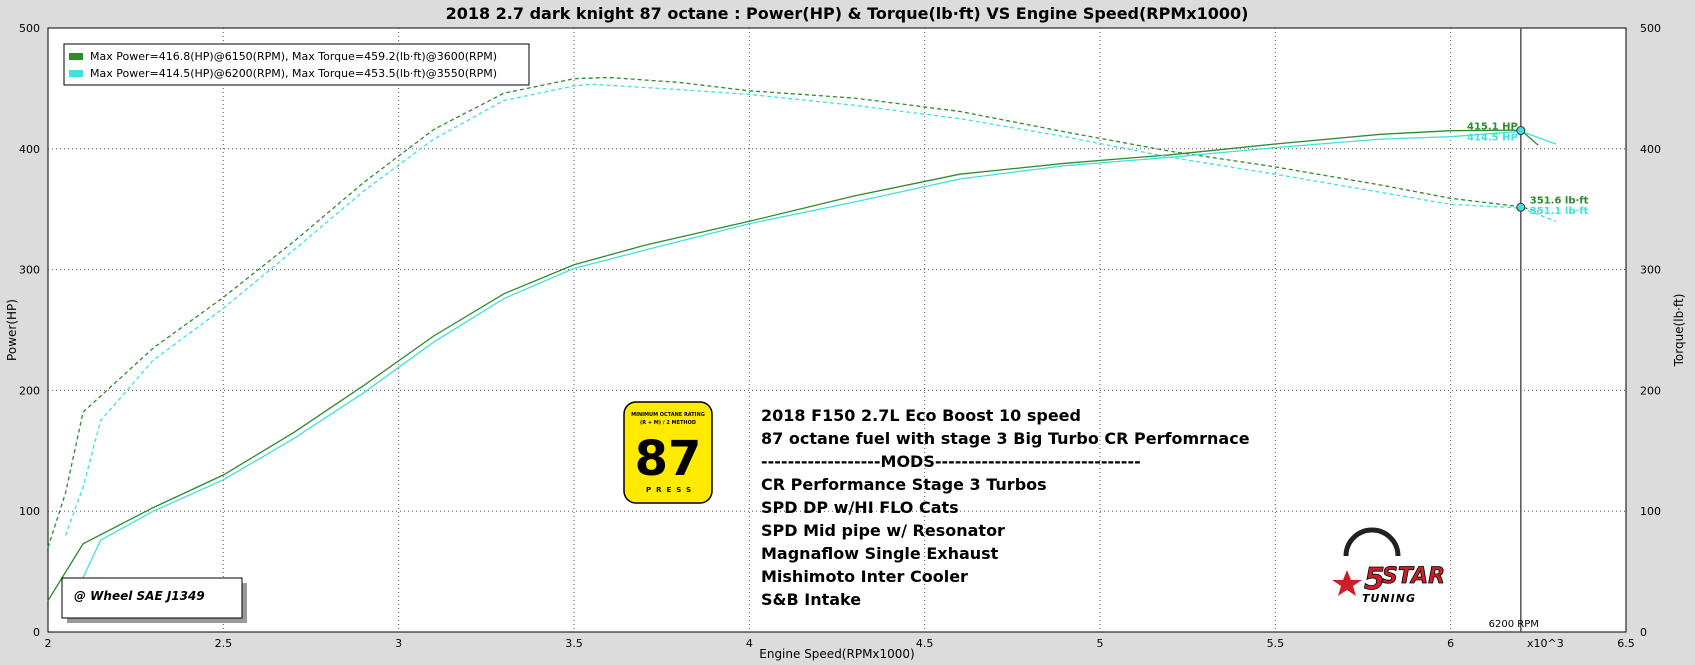  What do you see at coordinates (837, 654) in the screenshot?
I see `x-axis-label: Engine Speed(RPMx1000)` at bounding box center [837, 654].